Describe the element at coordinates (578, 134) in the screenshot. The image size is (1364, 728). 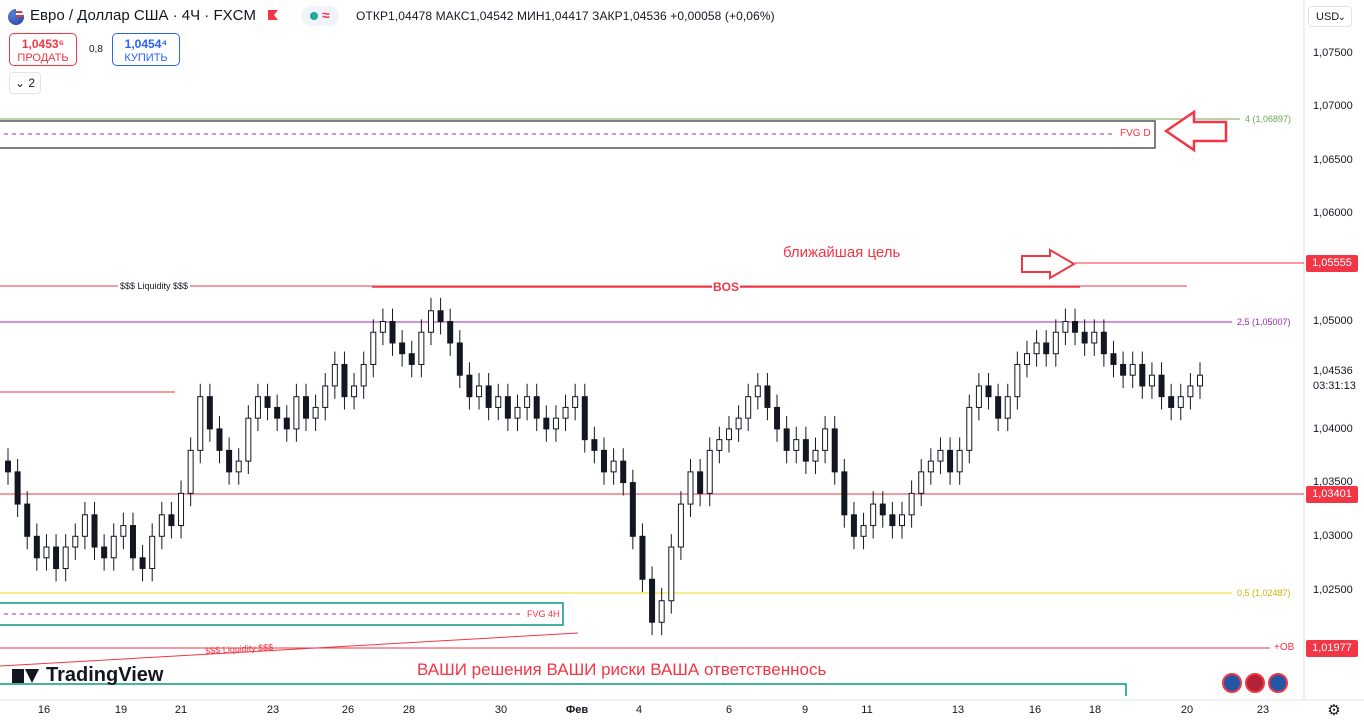
I see `fvg-d-box` at that location.